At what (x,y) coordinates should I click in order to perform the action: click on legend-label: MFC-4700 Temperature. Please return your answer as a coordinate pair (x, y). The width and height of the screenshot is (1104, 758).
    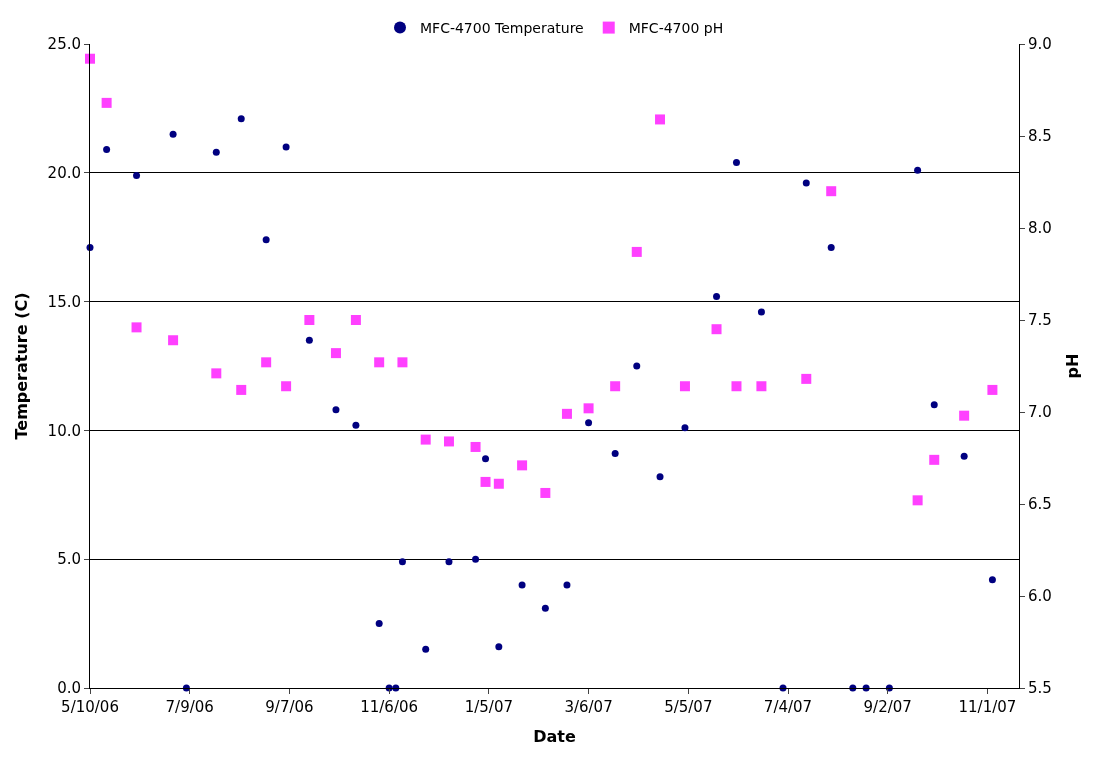
    Looking at the image, I should click on (502, 28).